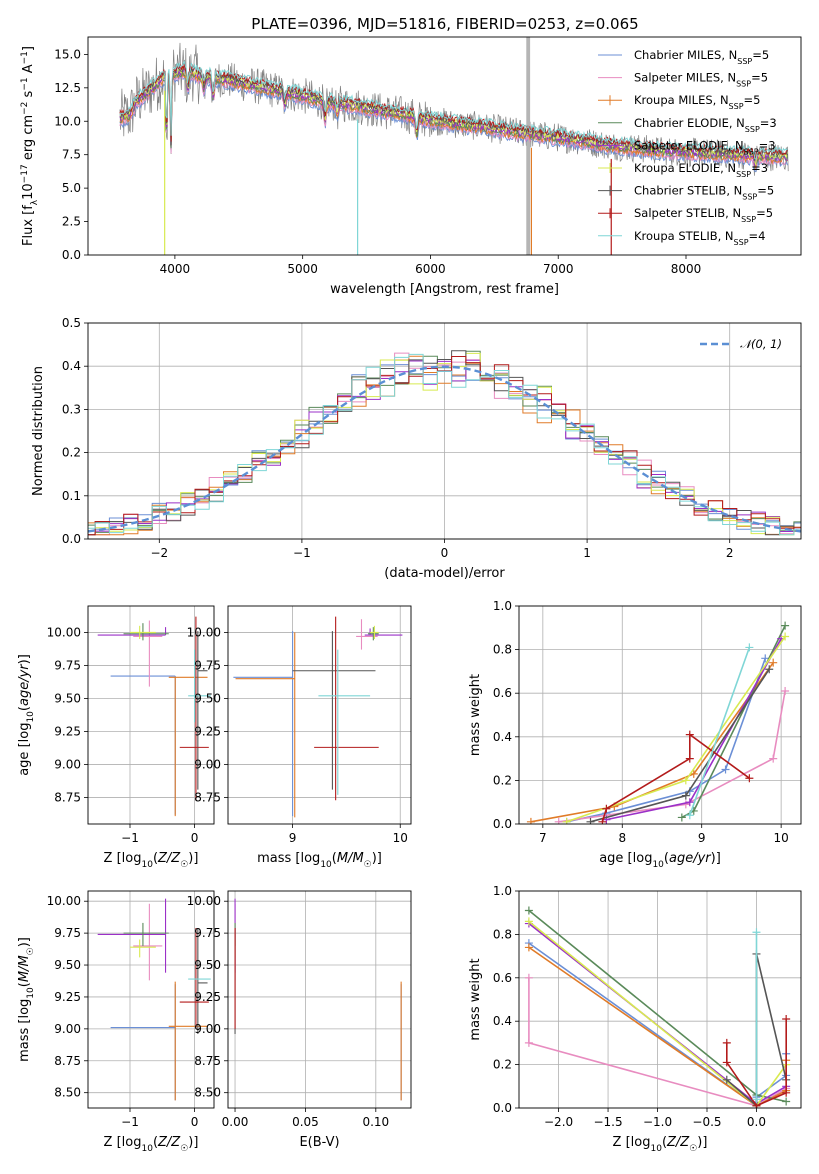 The width and height of the screenshot is (819, 1174). I want to click on weight-line-kroupa-elodie, so click(676, 729).